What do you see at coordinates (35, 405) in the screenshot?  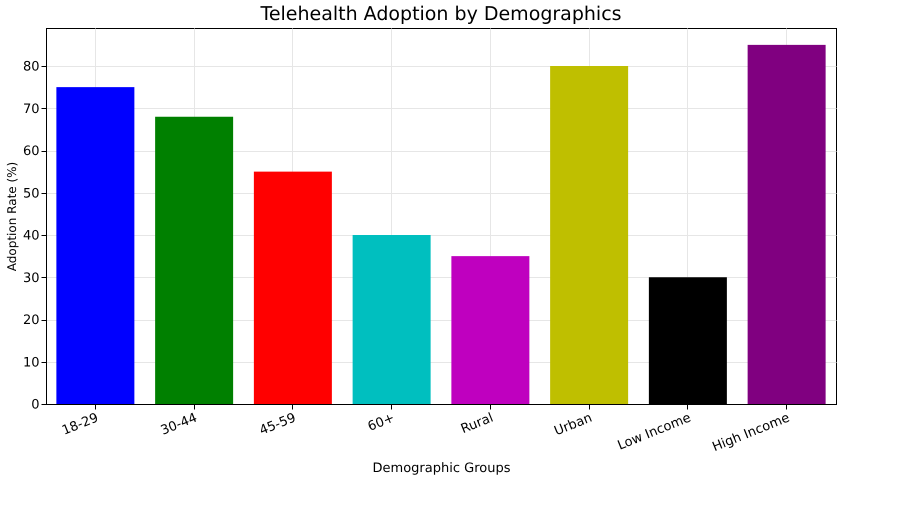 I see `y-tick-label: 0` at bounding box center [35, 405].